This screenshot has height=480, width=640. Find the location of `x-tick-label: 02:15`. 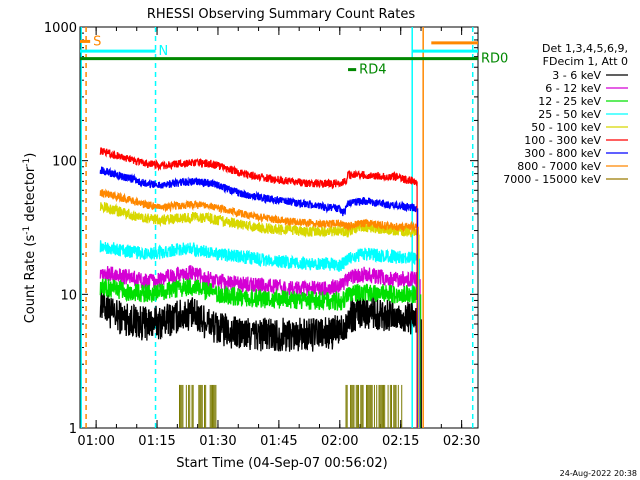

x-tick-label: 02:15 is located at coordinates (400, 441).